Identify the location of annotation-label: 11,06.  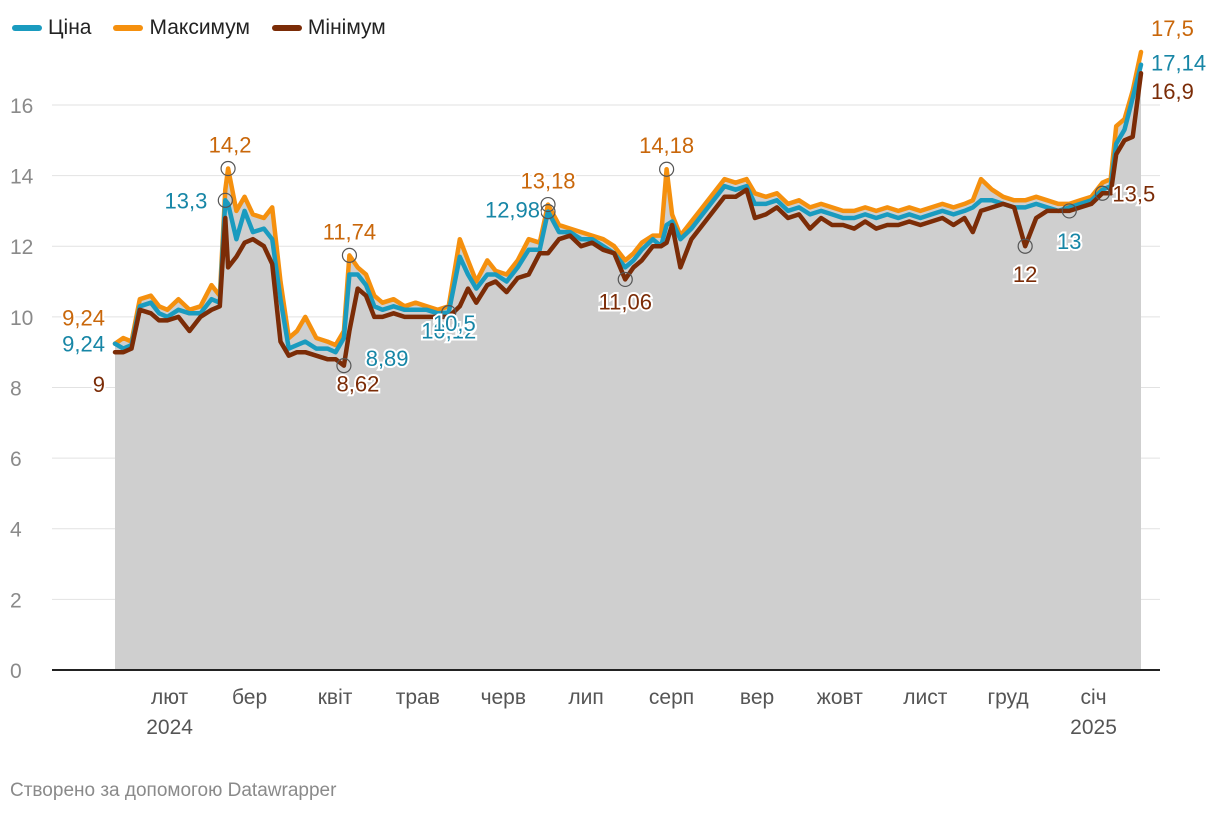
(625, 301).